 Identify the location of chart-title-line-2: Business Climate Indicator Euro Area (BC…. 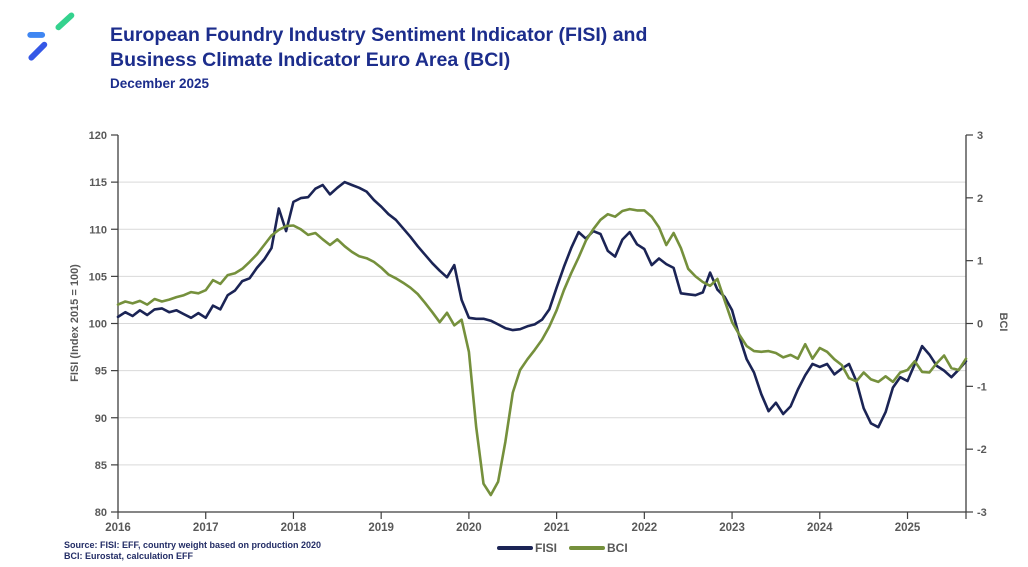
(310, 60).